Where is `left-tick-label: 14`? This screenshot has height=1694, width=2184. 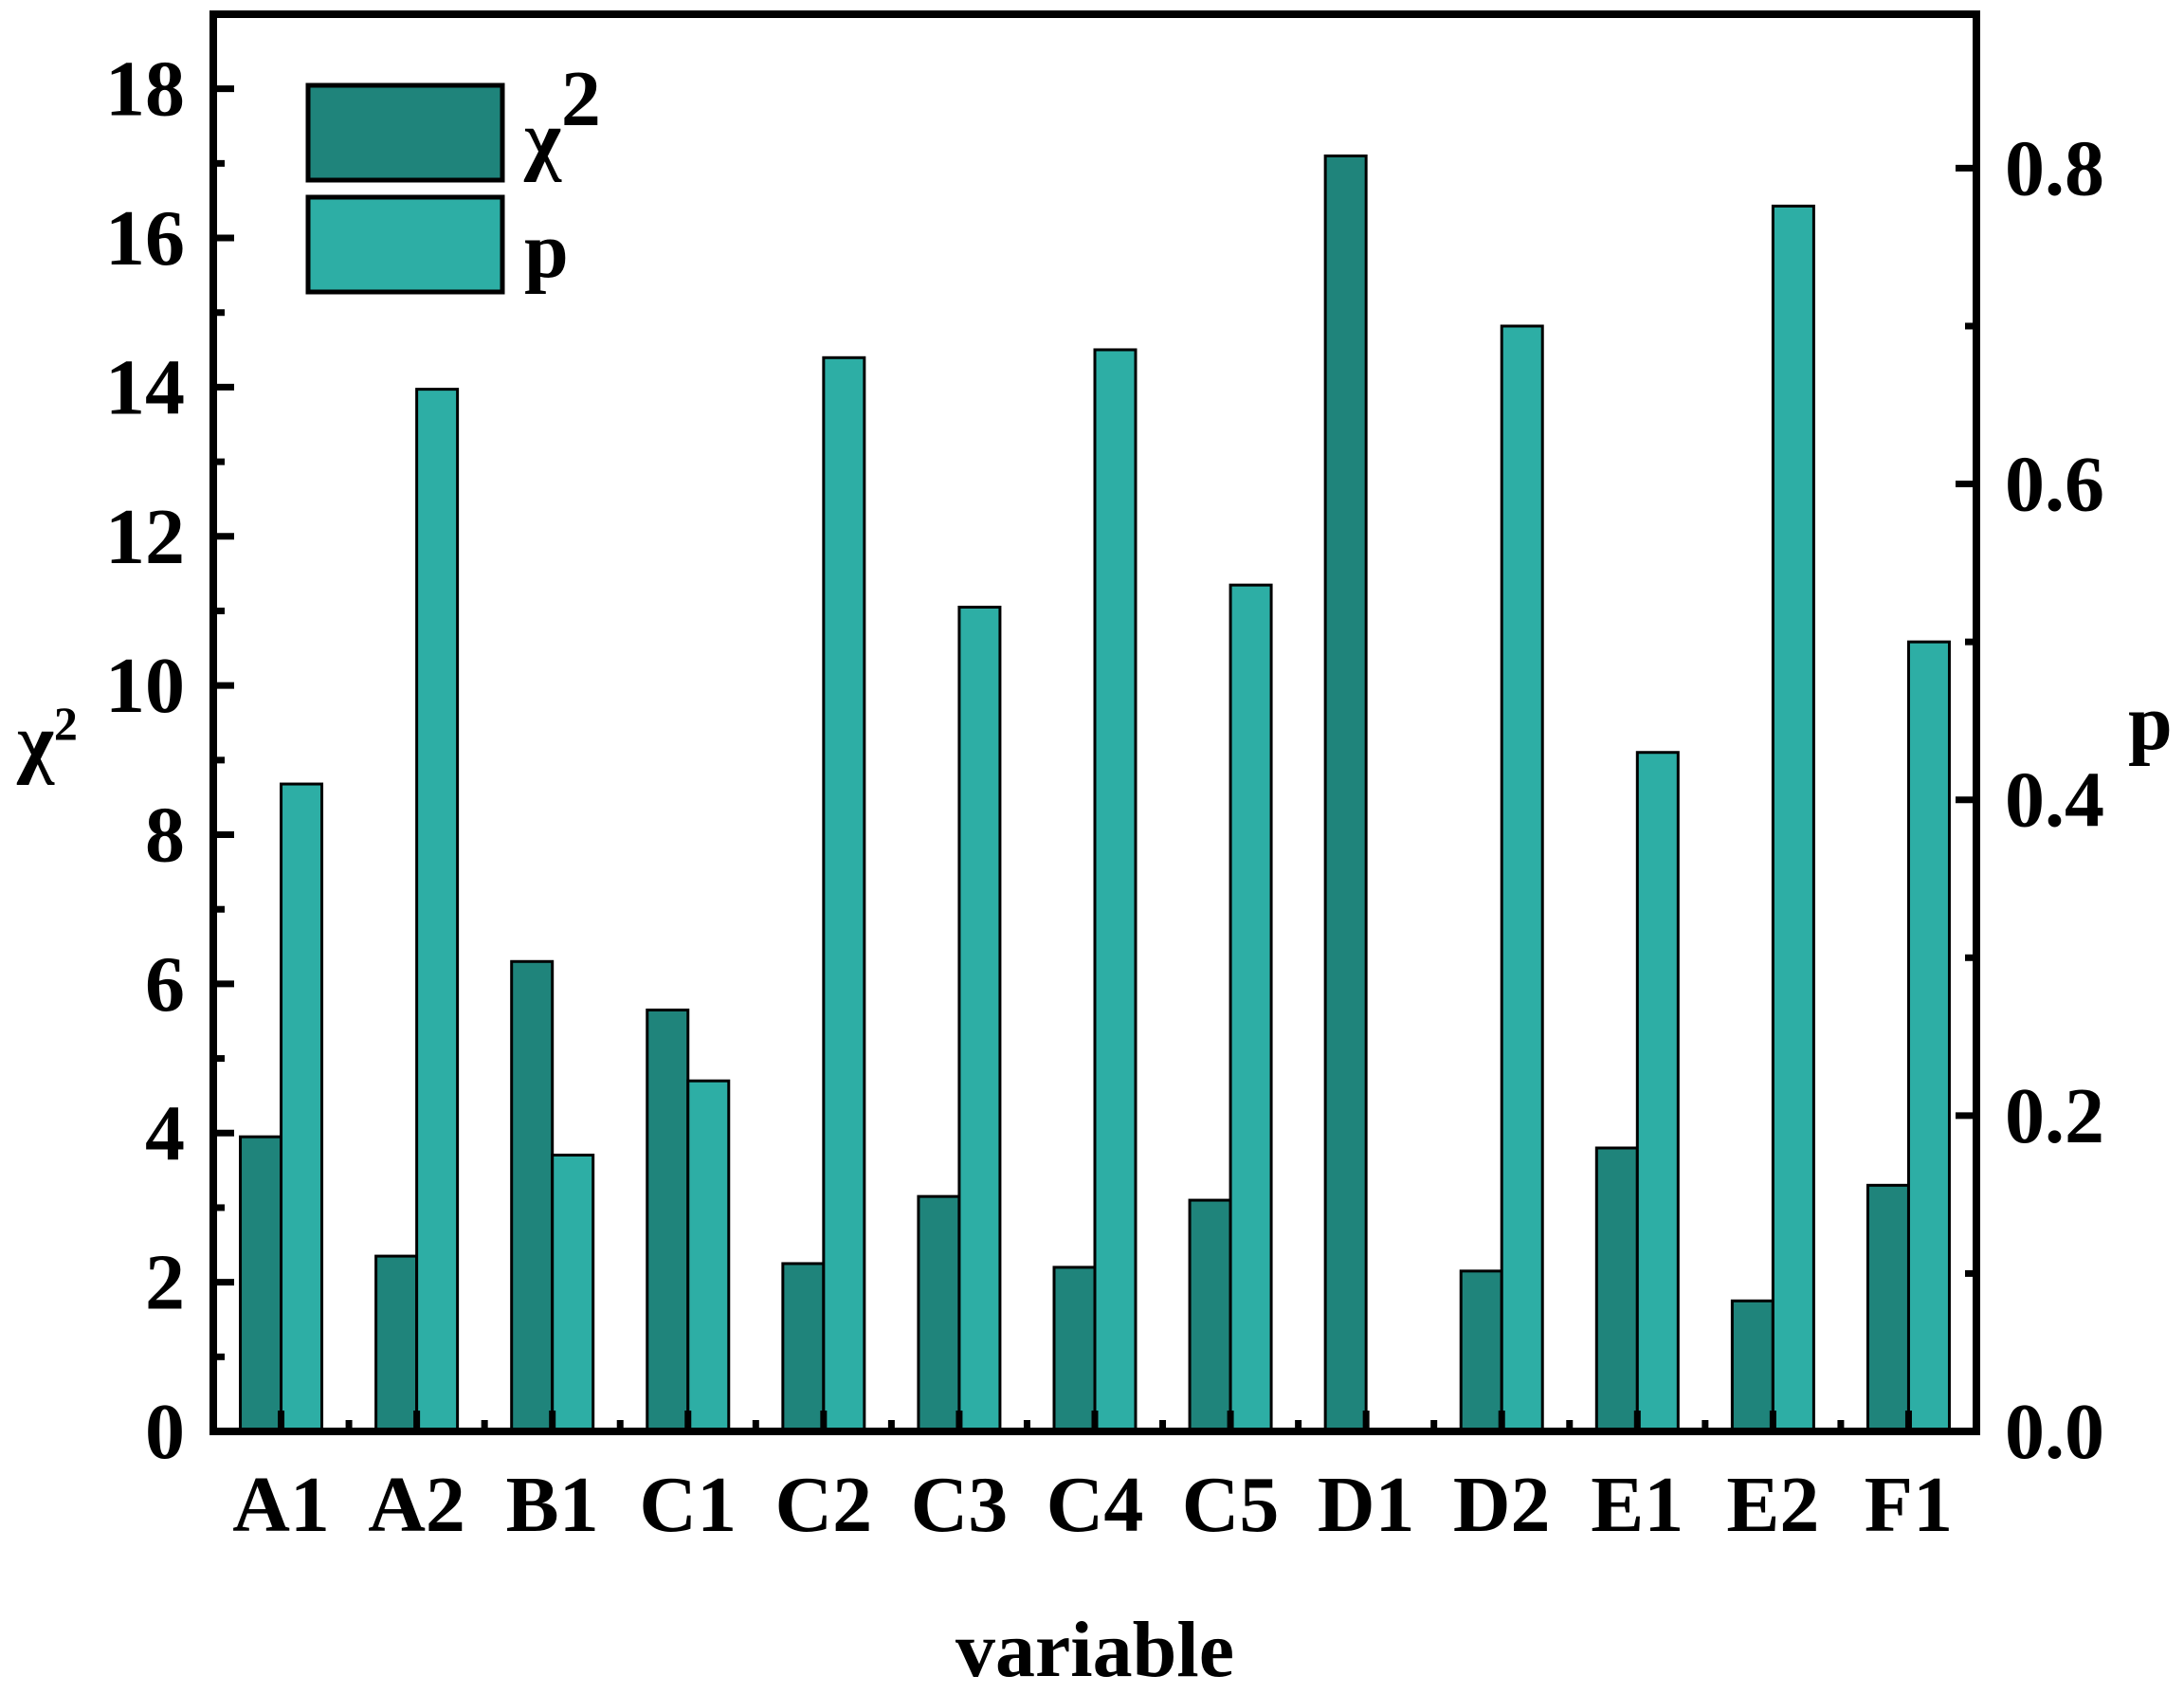 left-tick-label: 14 is located at coordinates (145, 387).